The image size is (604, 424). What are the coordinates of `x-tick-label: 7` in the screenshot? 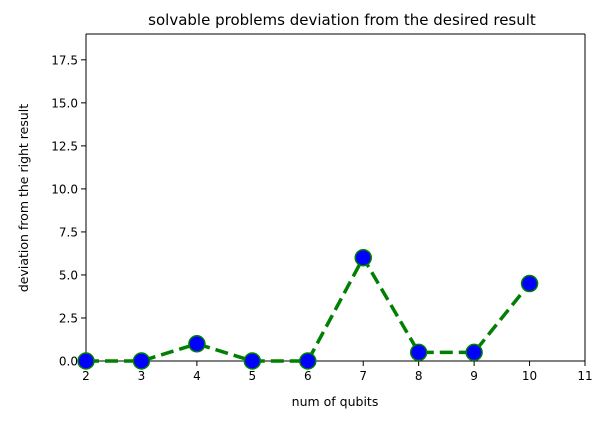 It's located at (363, 376).